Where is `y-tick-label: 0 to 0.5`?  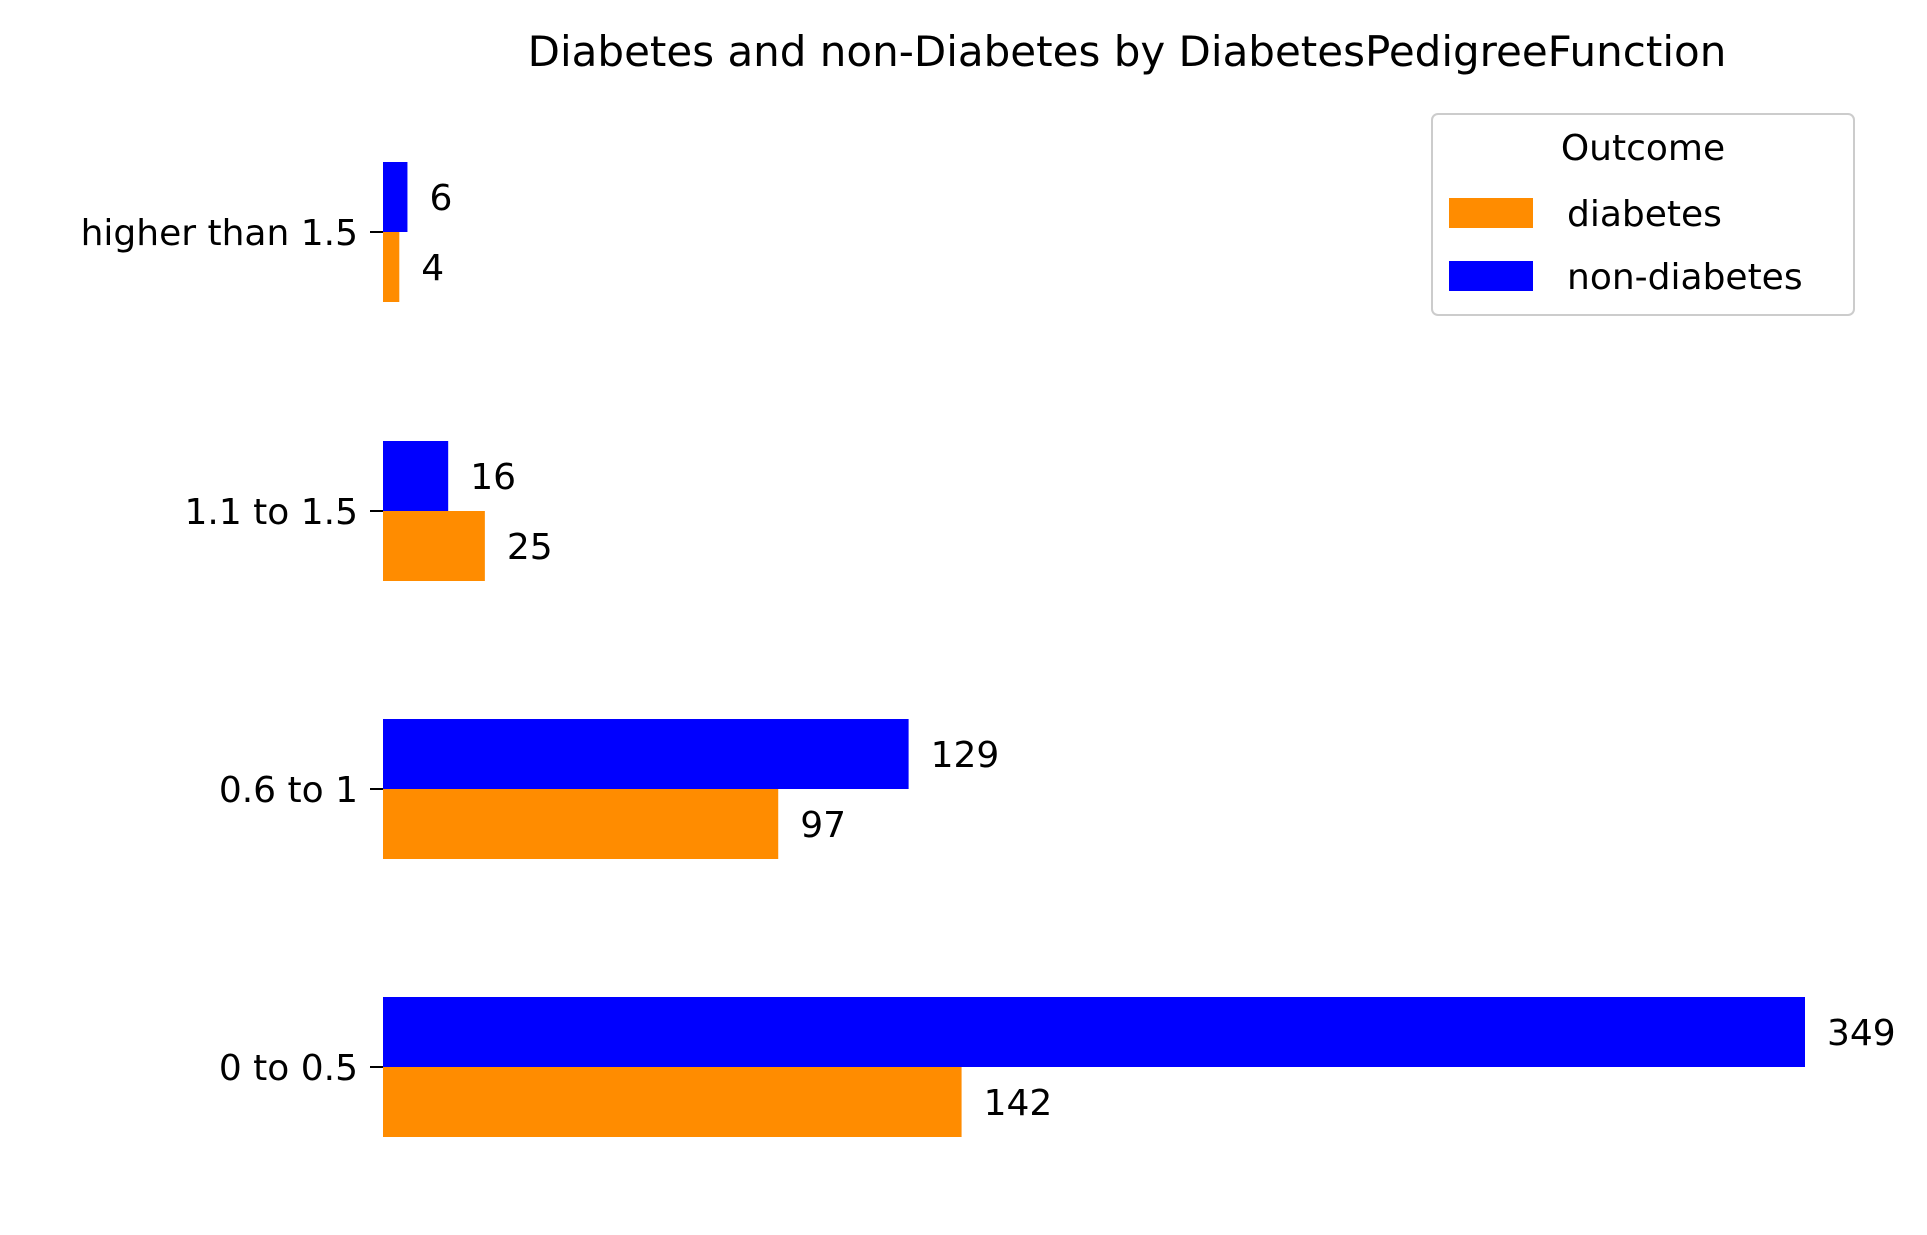
y-tick-label: 0 to 0.5 is located at coordinates (288, 1068).